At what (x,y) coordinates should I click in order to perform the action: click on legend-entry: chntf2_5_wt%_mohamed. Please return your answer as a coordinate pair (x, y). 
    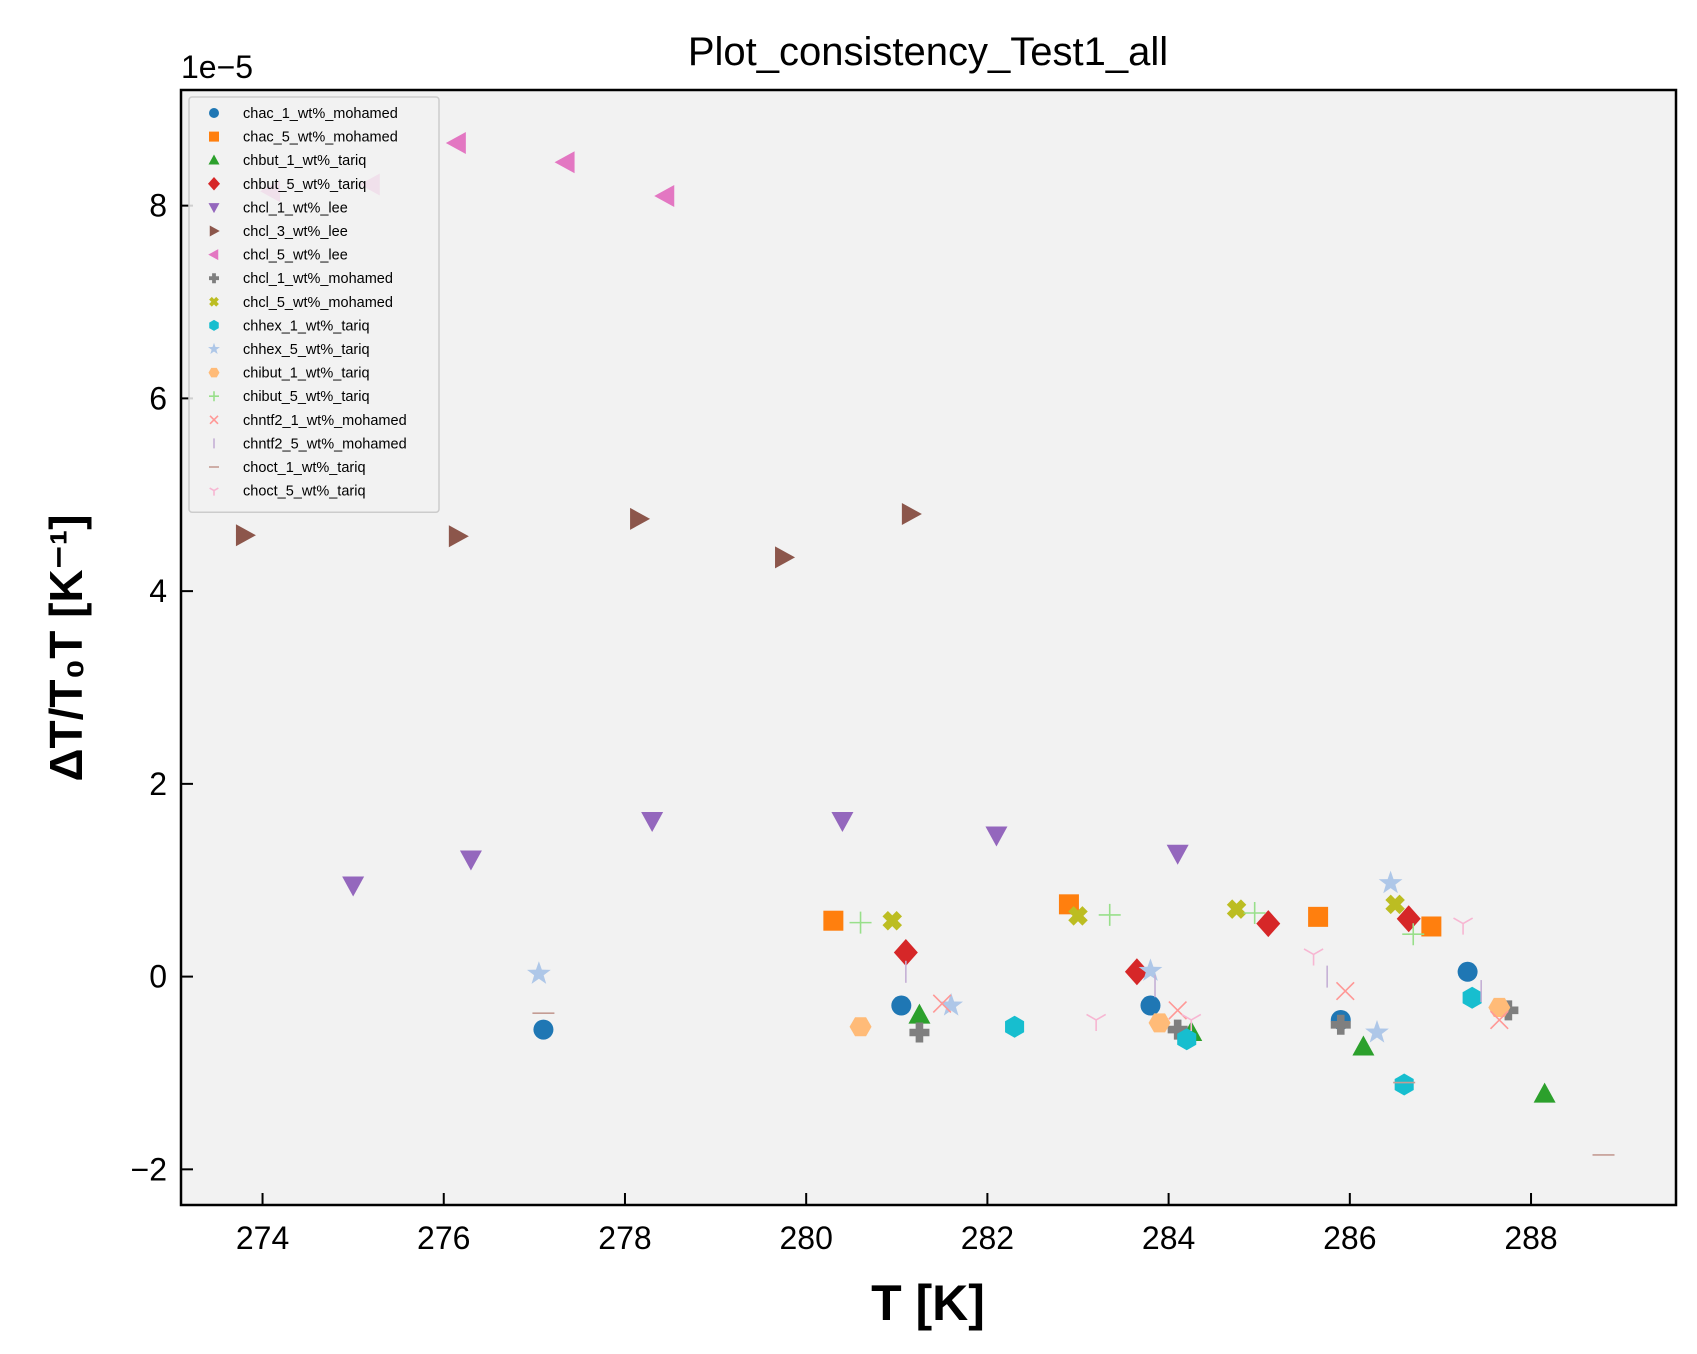
    Looking at the image, I should click on (310, 444).